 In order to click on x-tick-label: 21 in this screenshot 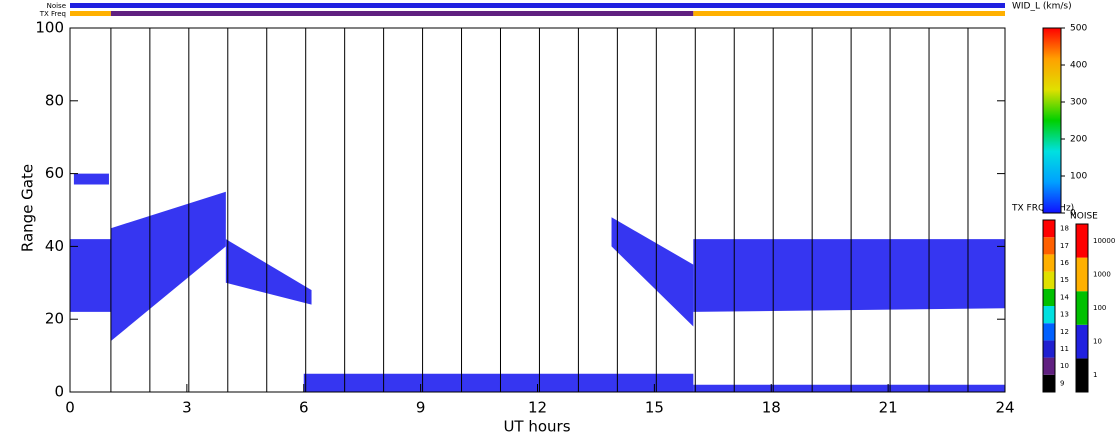, I will do `click(888, 408)`.